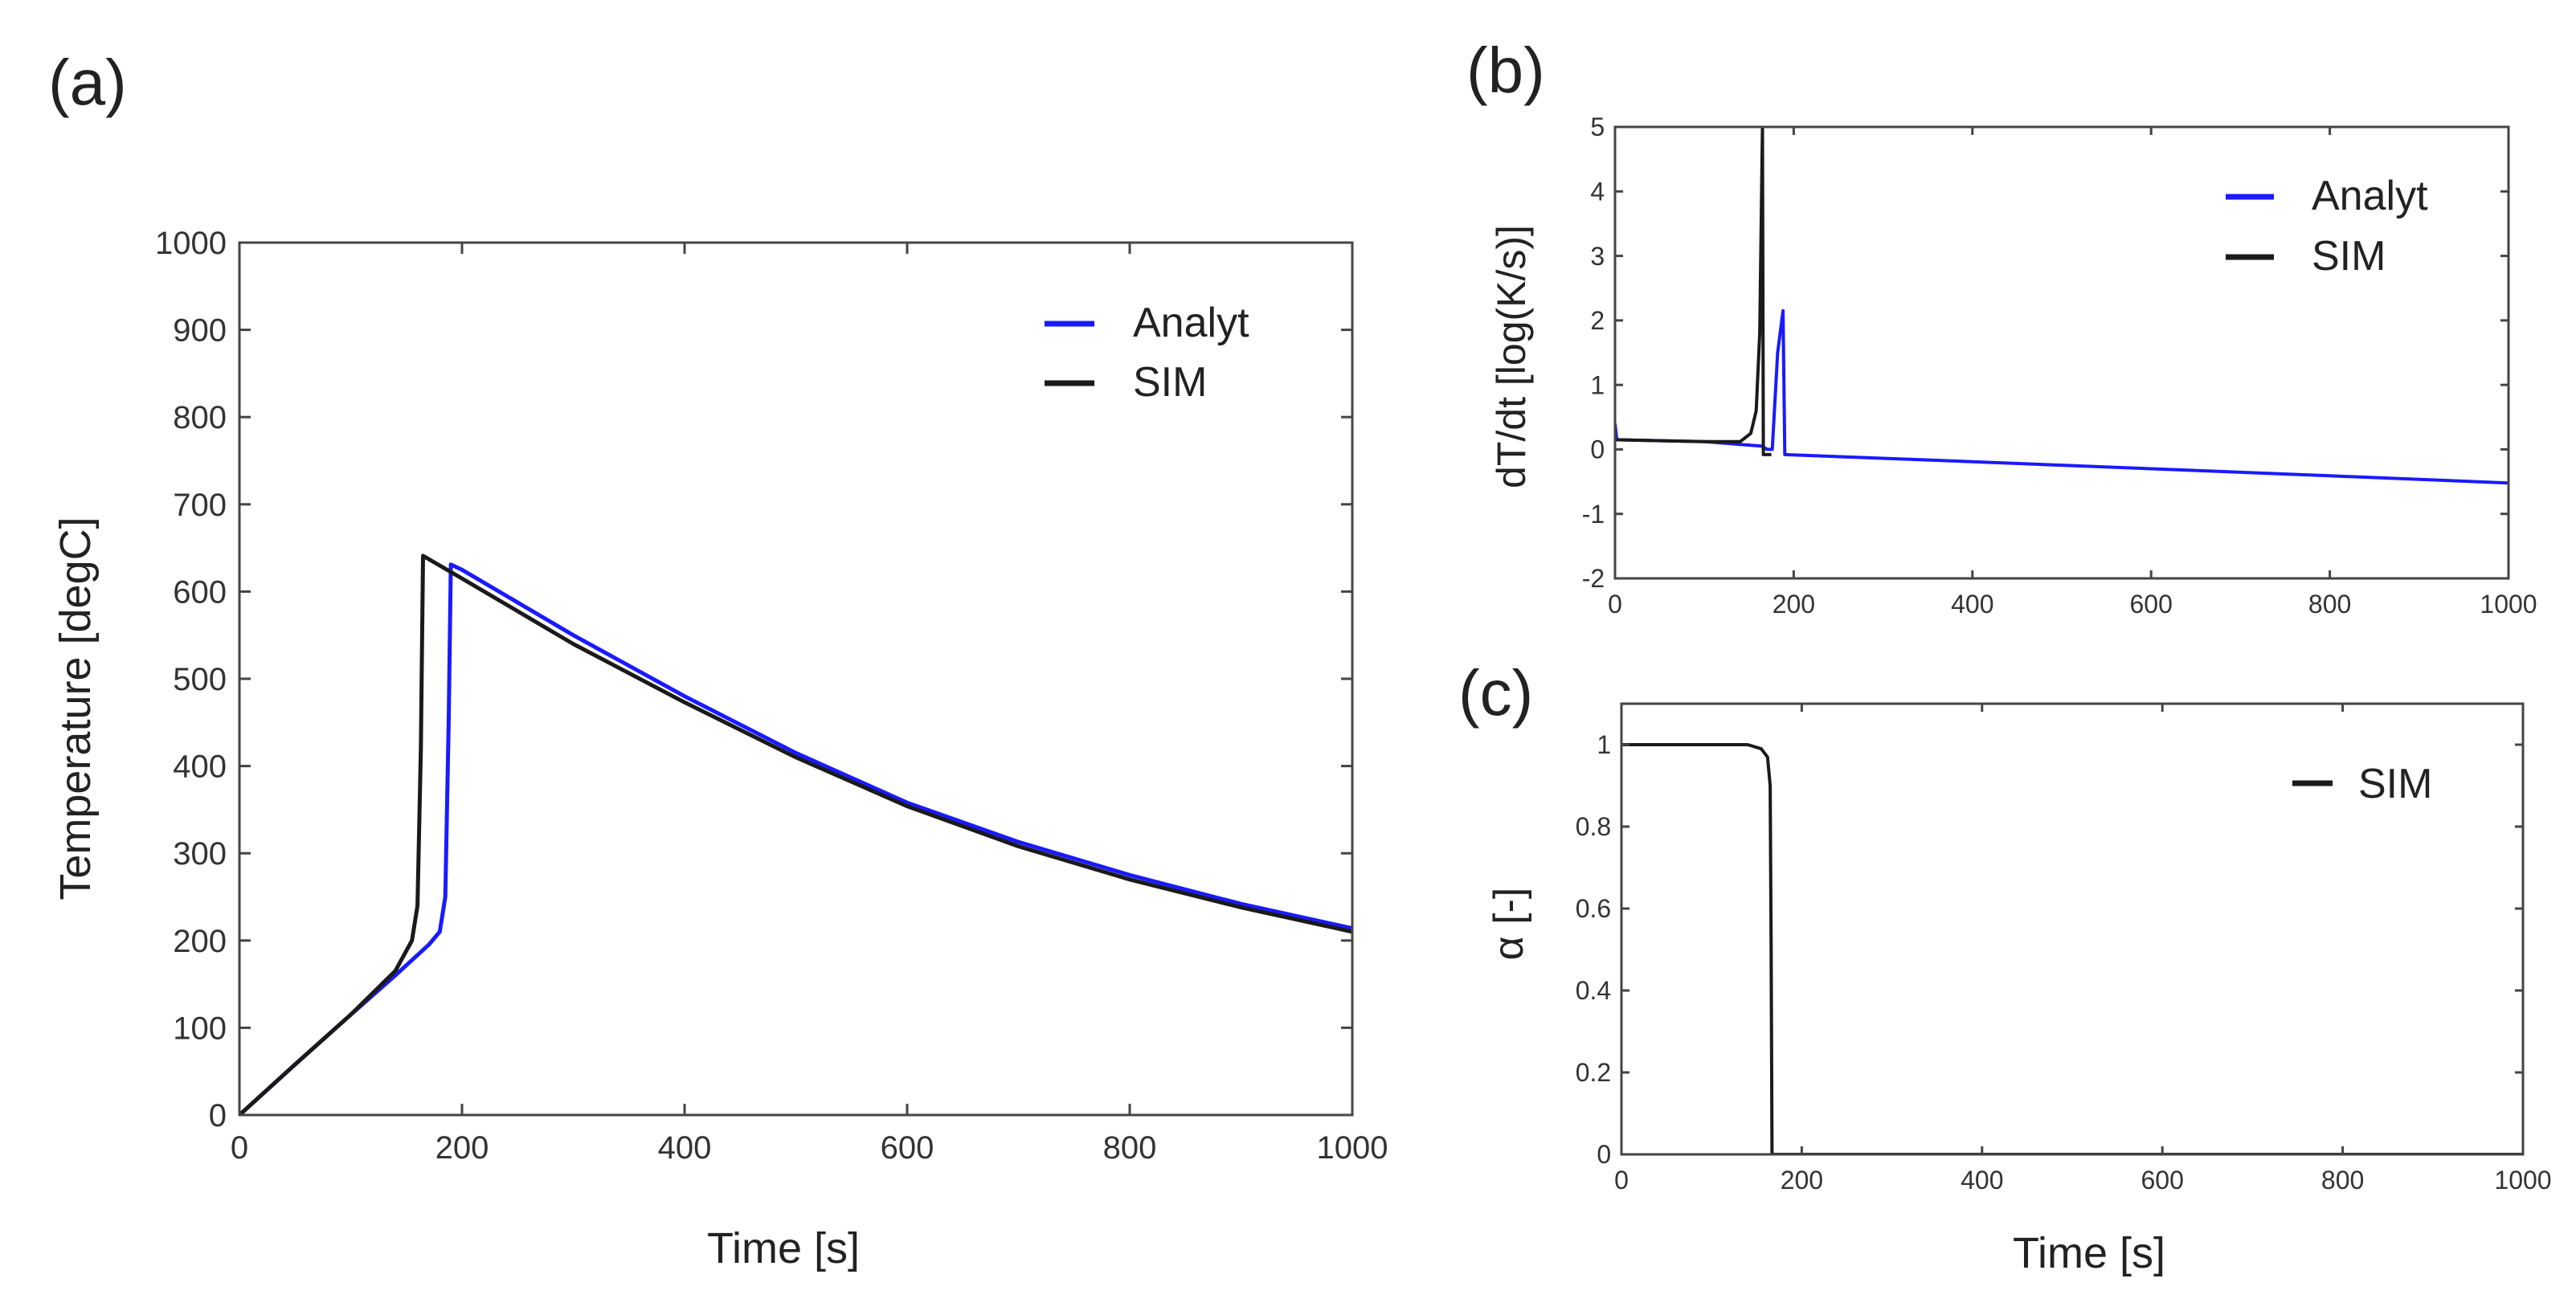 The image size is (2576, 1307). What do you see at coordinates (200, 331) in the screenshot?
I see `panel-a-y-tick-label: 900` at bounding box center [200, 331].